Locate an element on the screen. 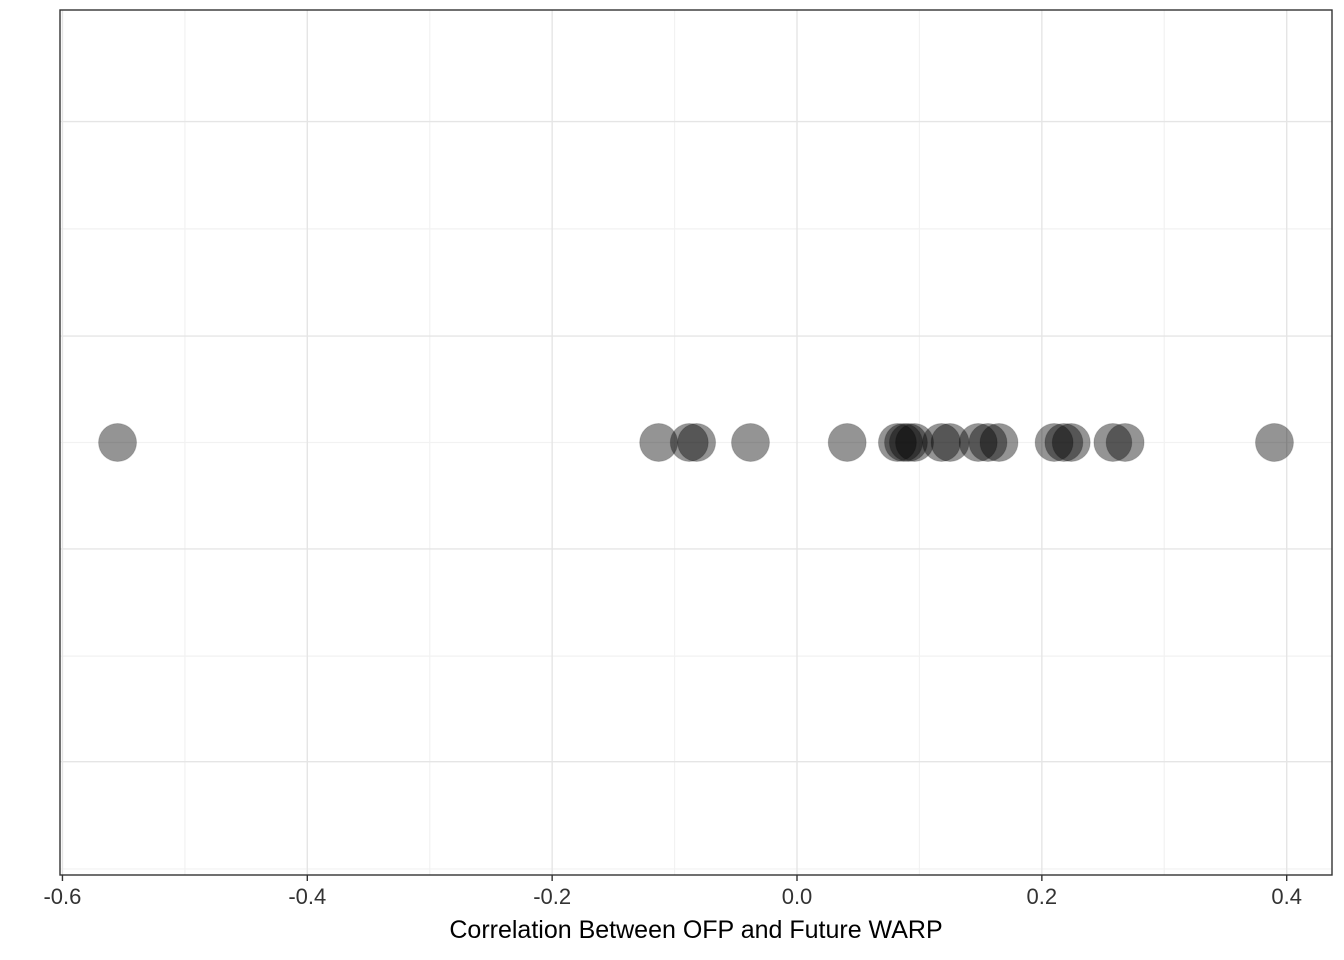 The width and height of the screenshot is (1344, 960). x-tick-label: -0.4 is located at coordinates (307, 896).